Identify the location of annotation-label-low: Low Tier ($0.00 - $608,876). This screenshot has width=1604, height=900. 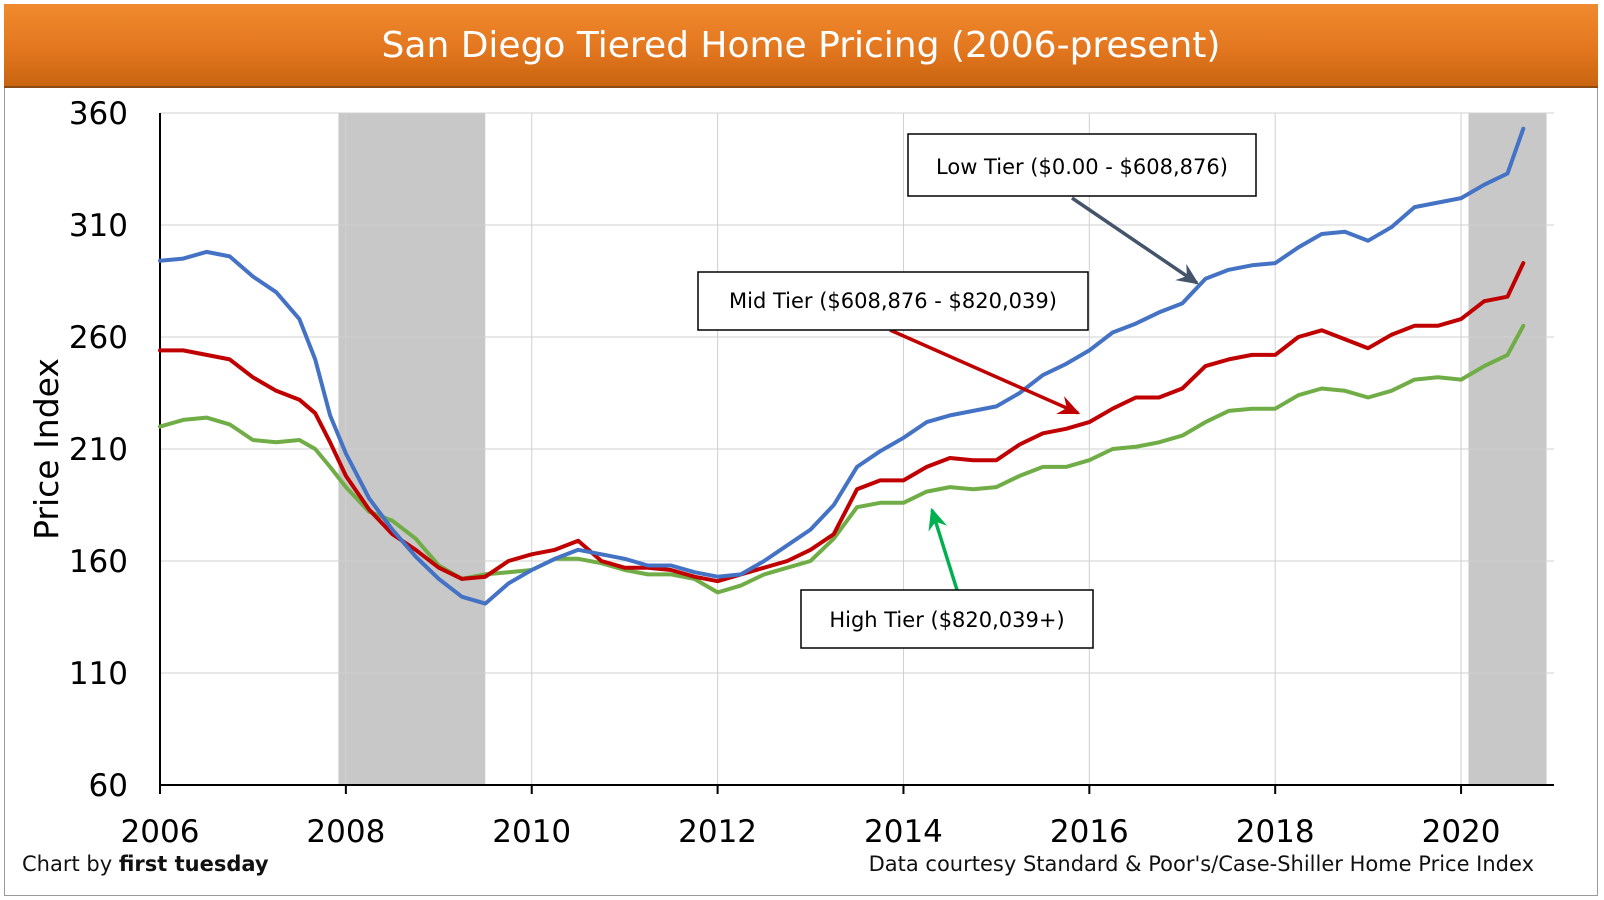
(1082, 167).